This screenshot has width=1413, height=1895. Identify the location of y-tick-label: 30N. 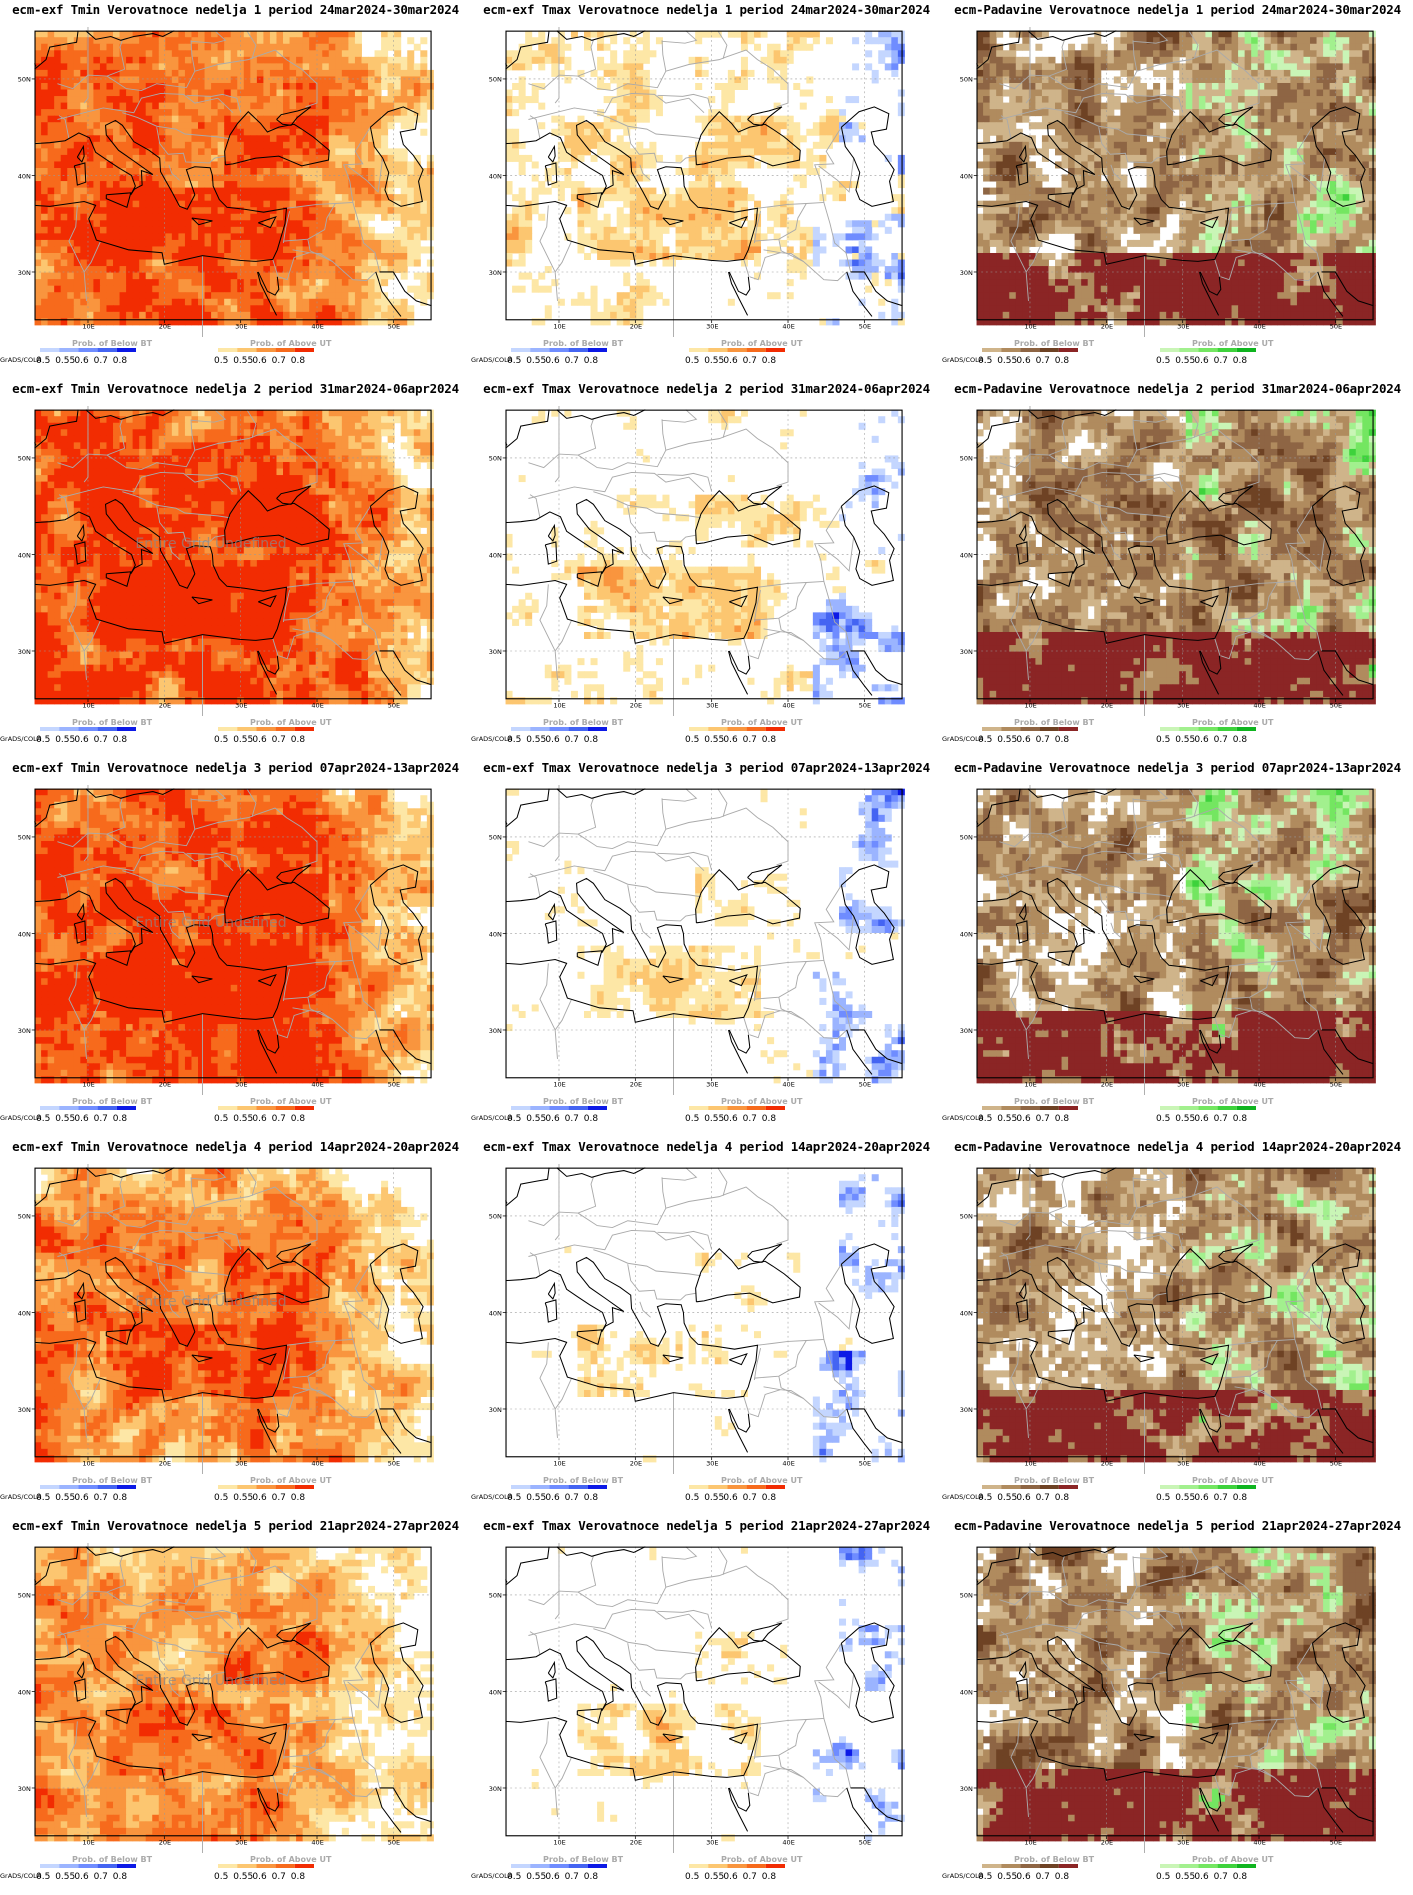
(24, 652).